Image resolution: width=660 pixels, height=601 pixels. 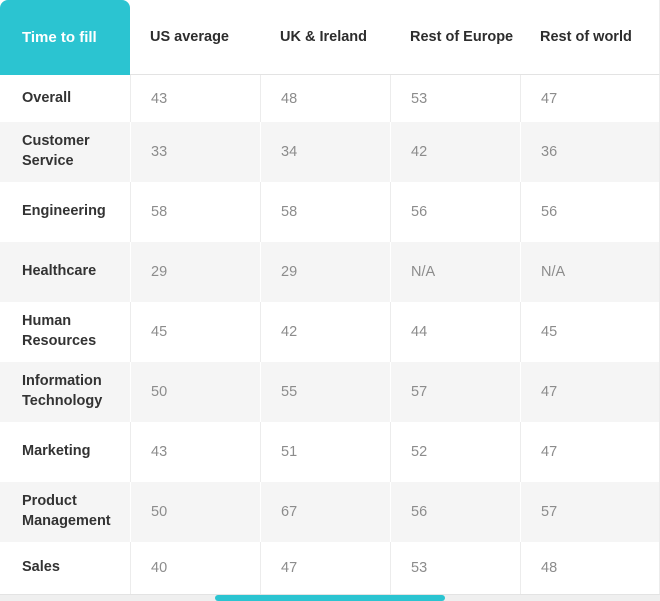 What do you see at coordinates (65, 37) in the screenshot?
I see `corner-header-cell: Time to fill` at bounding box center [65, 37].